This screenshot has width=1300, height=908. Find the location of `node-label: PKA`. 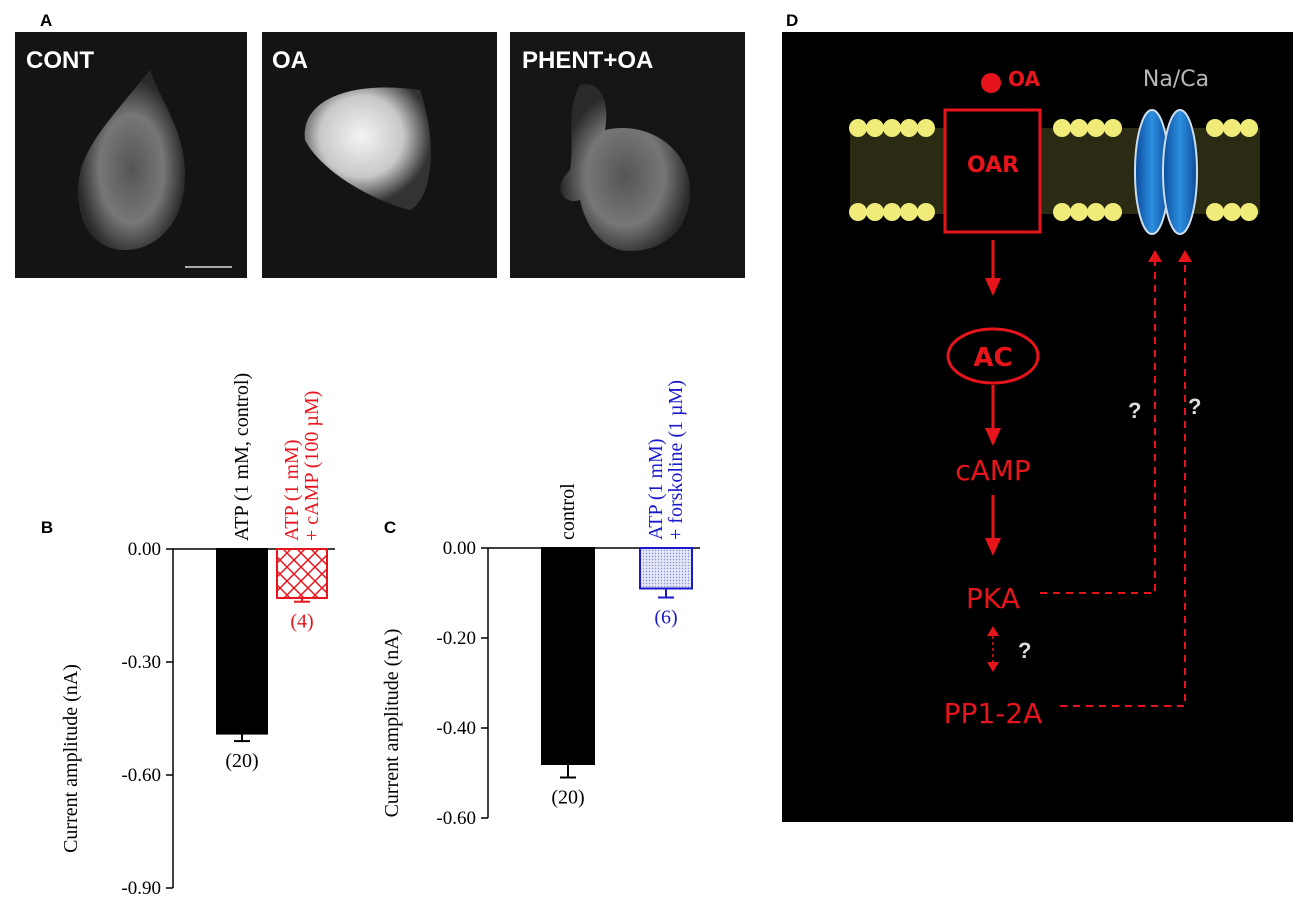

node-label: PKA is located at coordinates (993, 598).